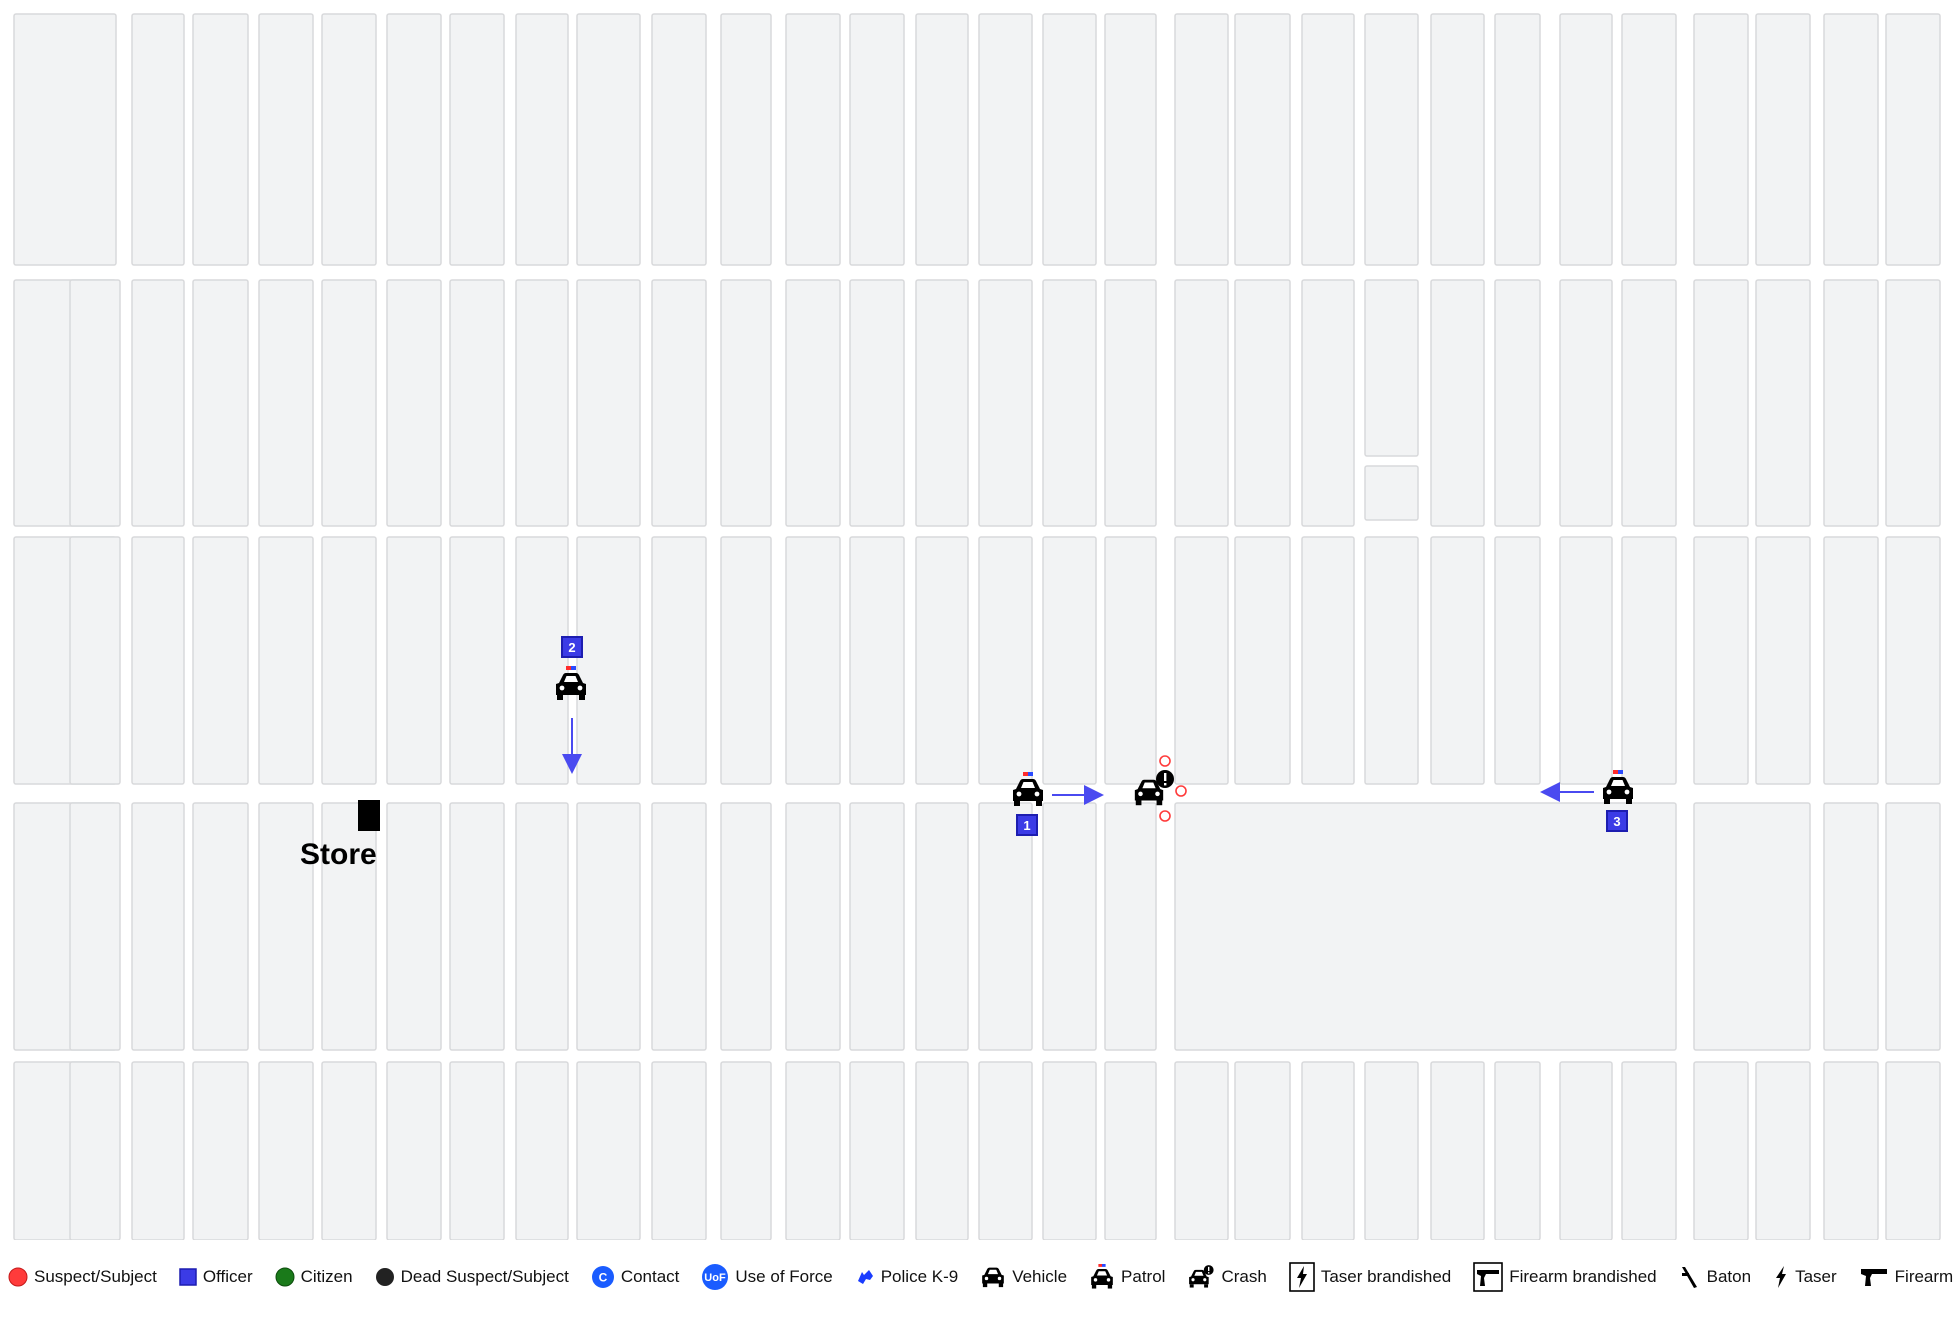 The width and height of the screenshot is (1958, 1318). I want to click on contact-icon: C, so click(603, 1277).